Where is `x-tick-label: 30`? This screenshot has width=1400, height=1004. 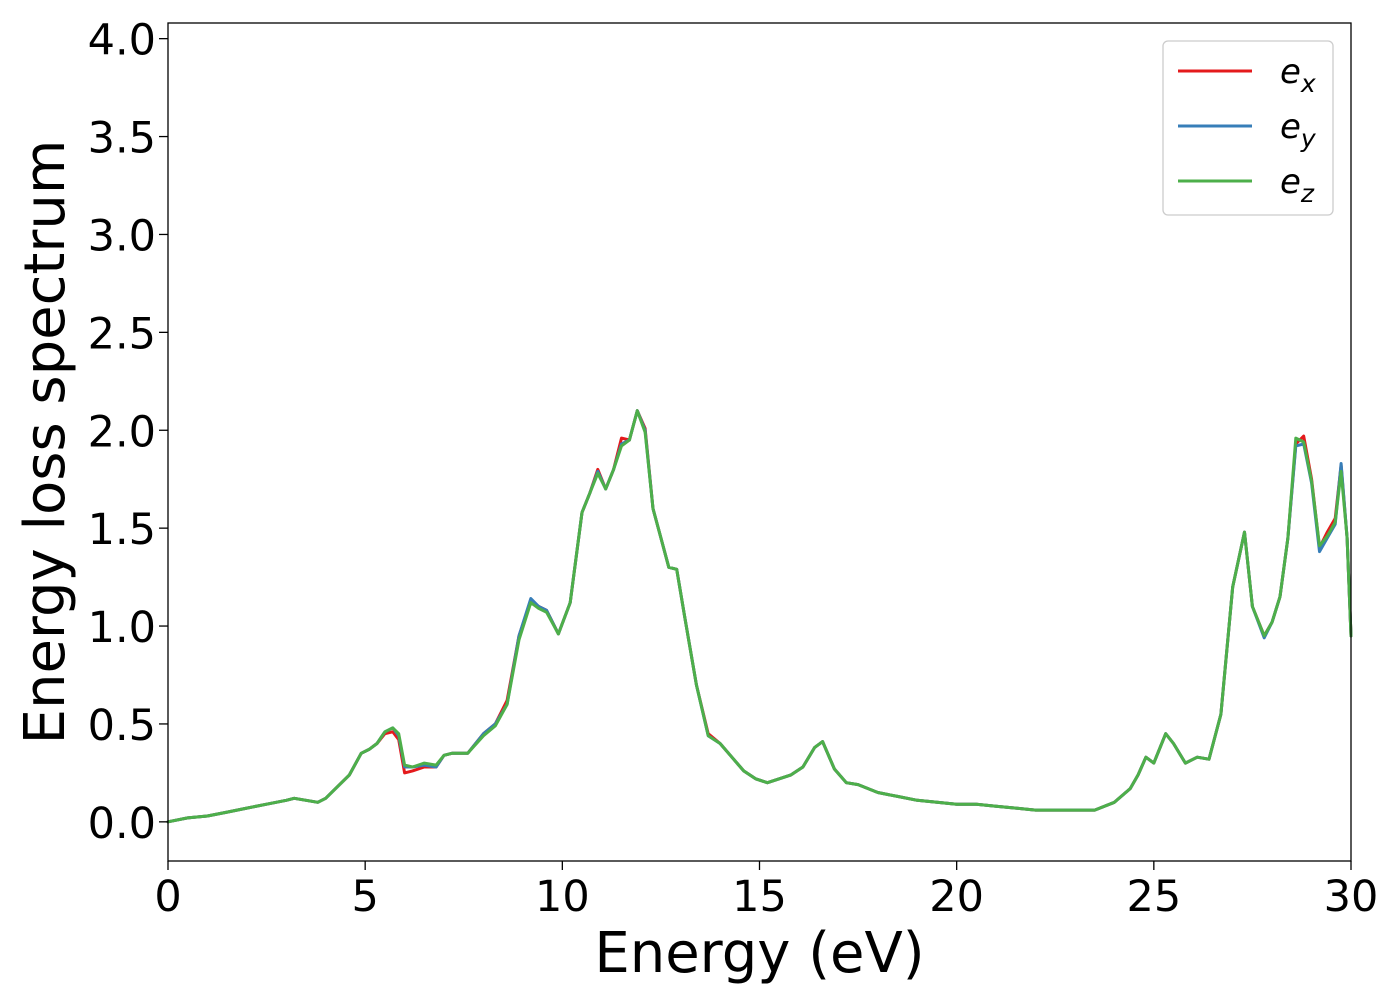
x-tick-label: 30 is located at coordinates (1351, 897).